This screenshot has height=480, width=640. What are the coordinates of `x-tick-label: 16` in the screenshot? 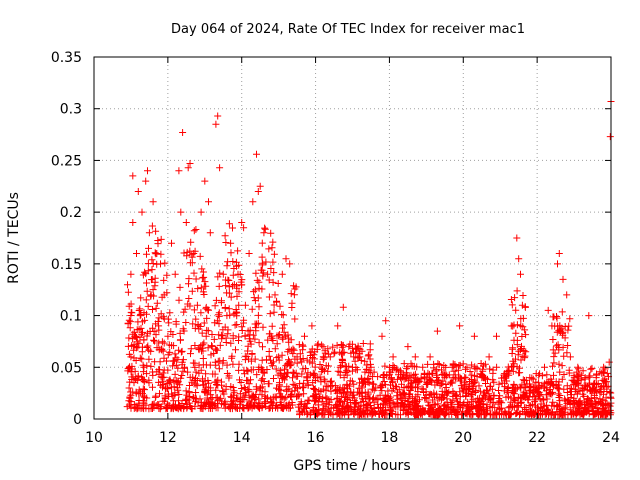 It's located at (316, 438).